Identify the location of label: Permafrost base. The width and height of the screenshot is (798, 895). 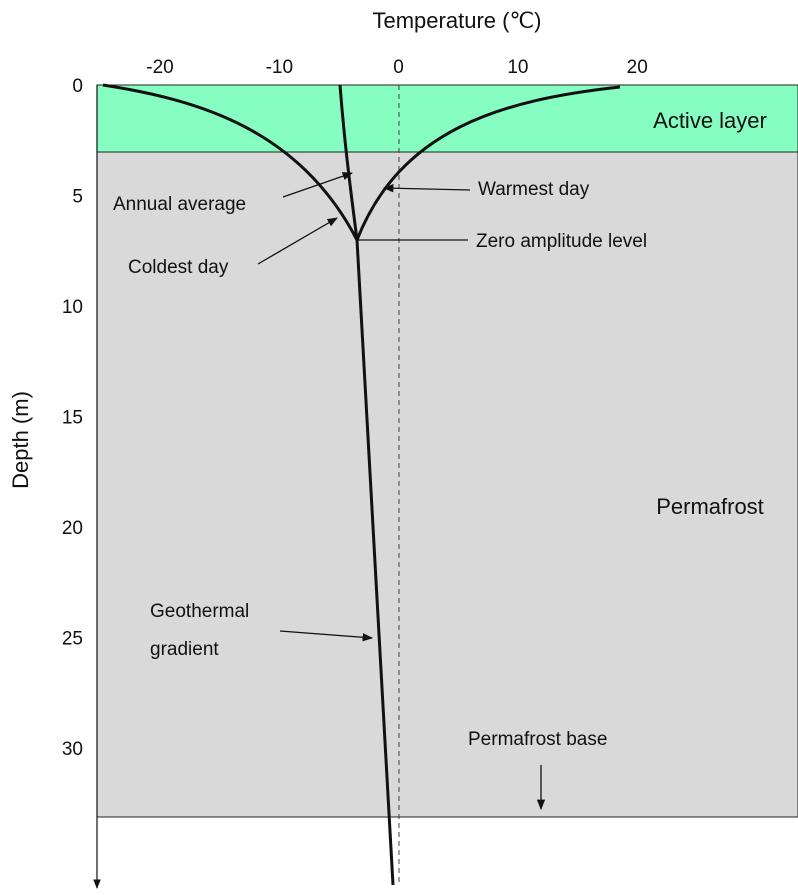
(537, 739).